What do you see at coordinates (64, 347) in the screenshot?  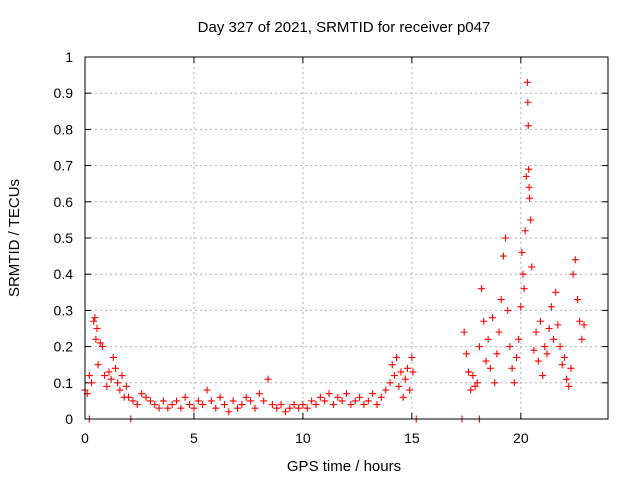 I see `y-tick-label: 0.2` at bounding box center [64, 347].